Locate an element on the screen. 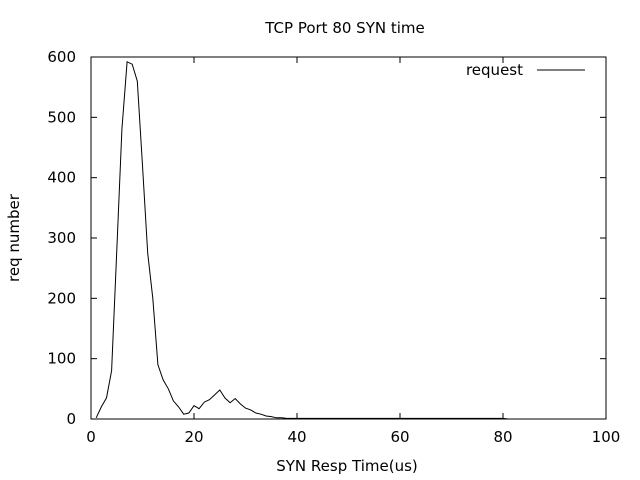  x-tick-label: 20 is located at coordinates (193, 437).